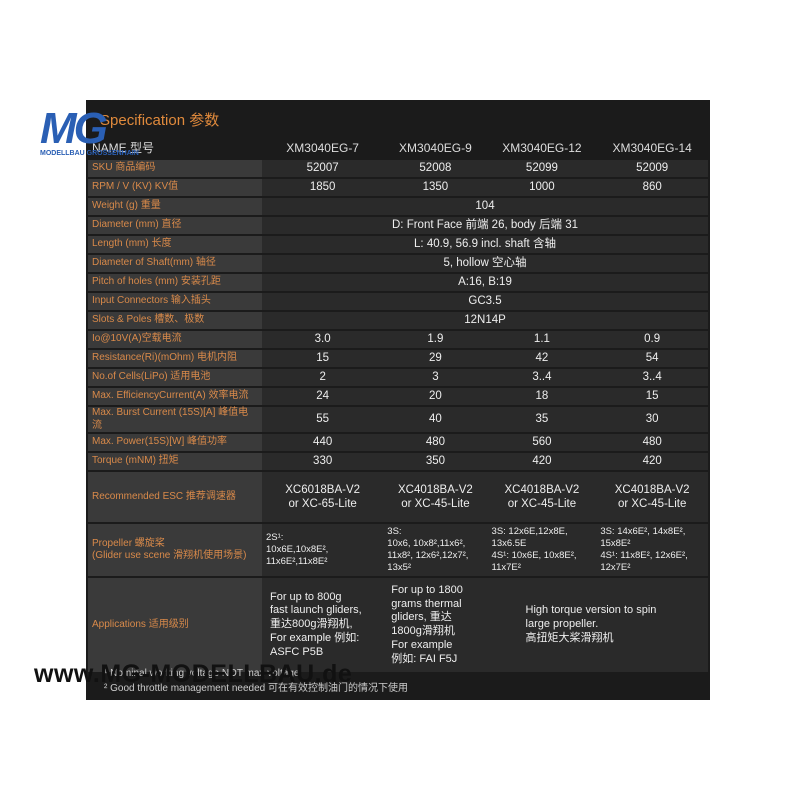 The height and width of the screenshot is (800, 800). Describe the element at coordinates (175, 550) in the screenshot. I see `row-label: Propeller 螺旋桨 (Glider use scene 滑翔机使用场景)` at that location.